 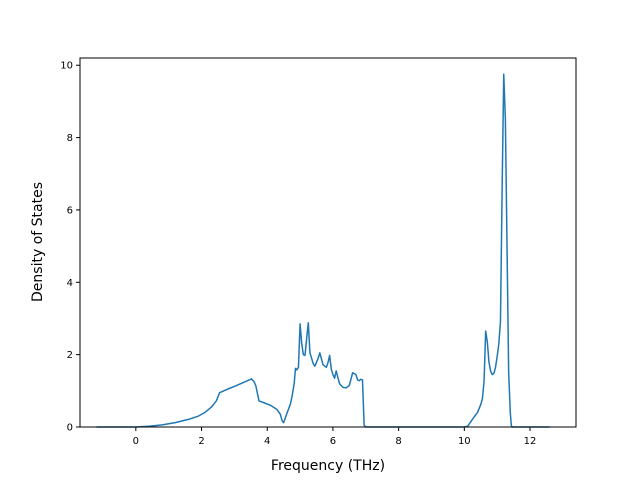 What do you see at coordinates (70, 355) in the screenshot?
I see `y-tick-label: 2` at bounding box center [70, 355].